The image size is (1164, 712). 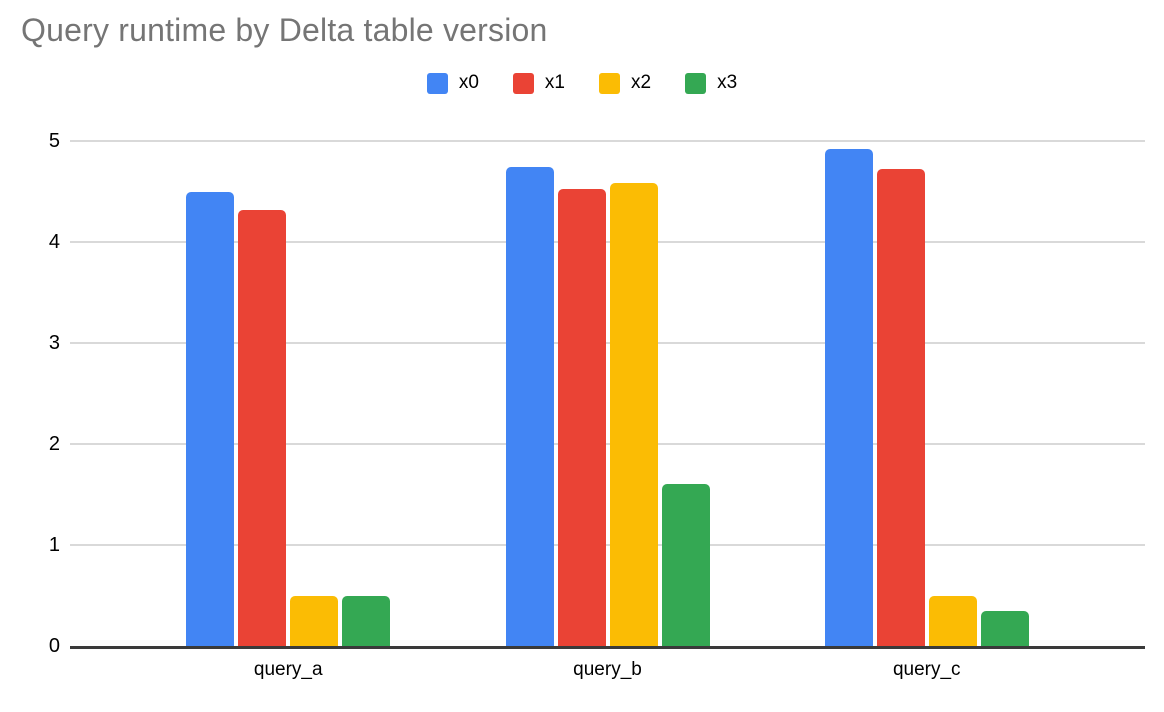 What do you see at coordinates (54, 141) in the screenshot?
I see `y-axis-tick-label: 5` at bounding box center [54, 141].